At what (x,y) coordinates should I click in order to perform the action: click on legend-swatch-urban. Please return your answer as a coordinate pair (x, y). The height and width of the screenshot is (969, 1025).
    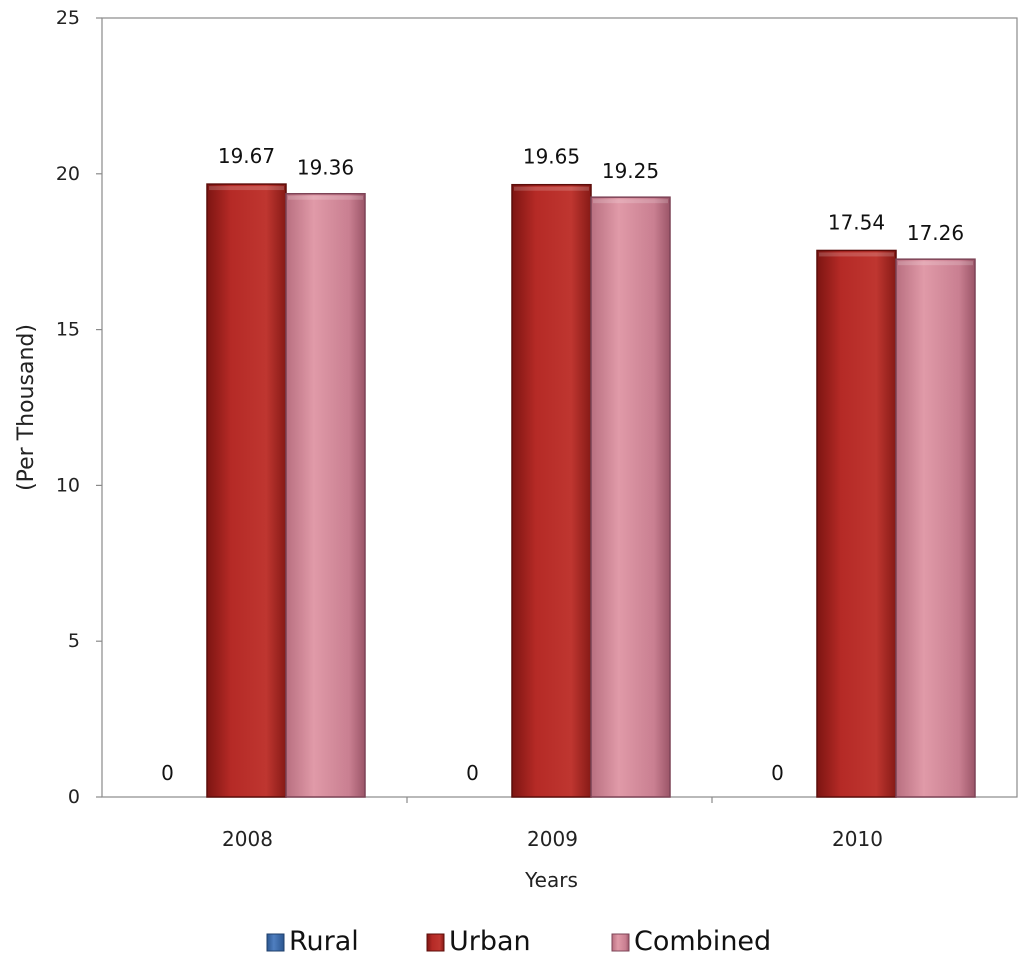
    Looking at the image, I should click on (435, 942).